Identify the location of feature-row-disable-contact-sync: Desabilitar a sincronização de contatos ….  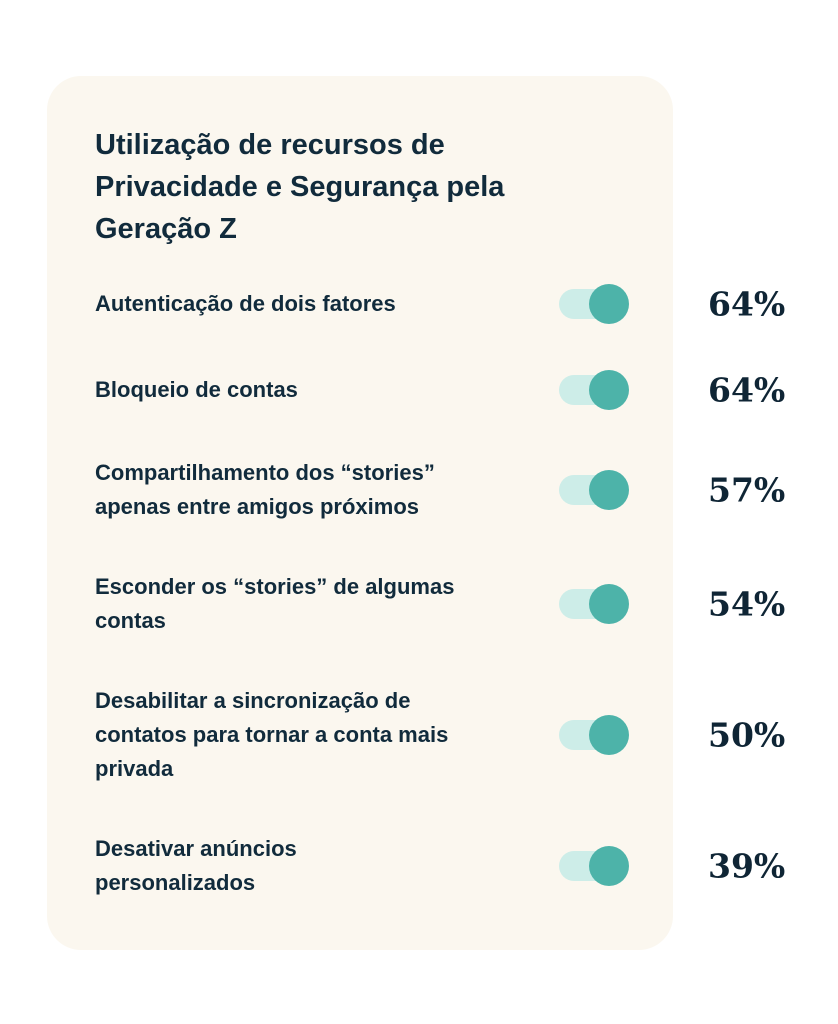
(440, 735).